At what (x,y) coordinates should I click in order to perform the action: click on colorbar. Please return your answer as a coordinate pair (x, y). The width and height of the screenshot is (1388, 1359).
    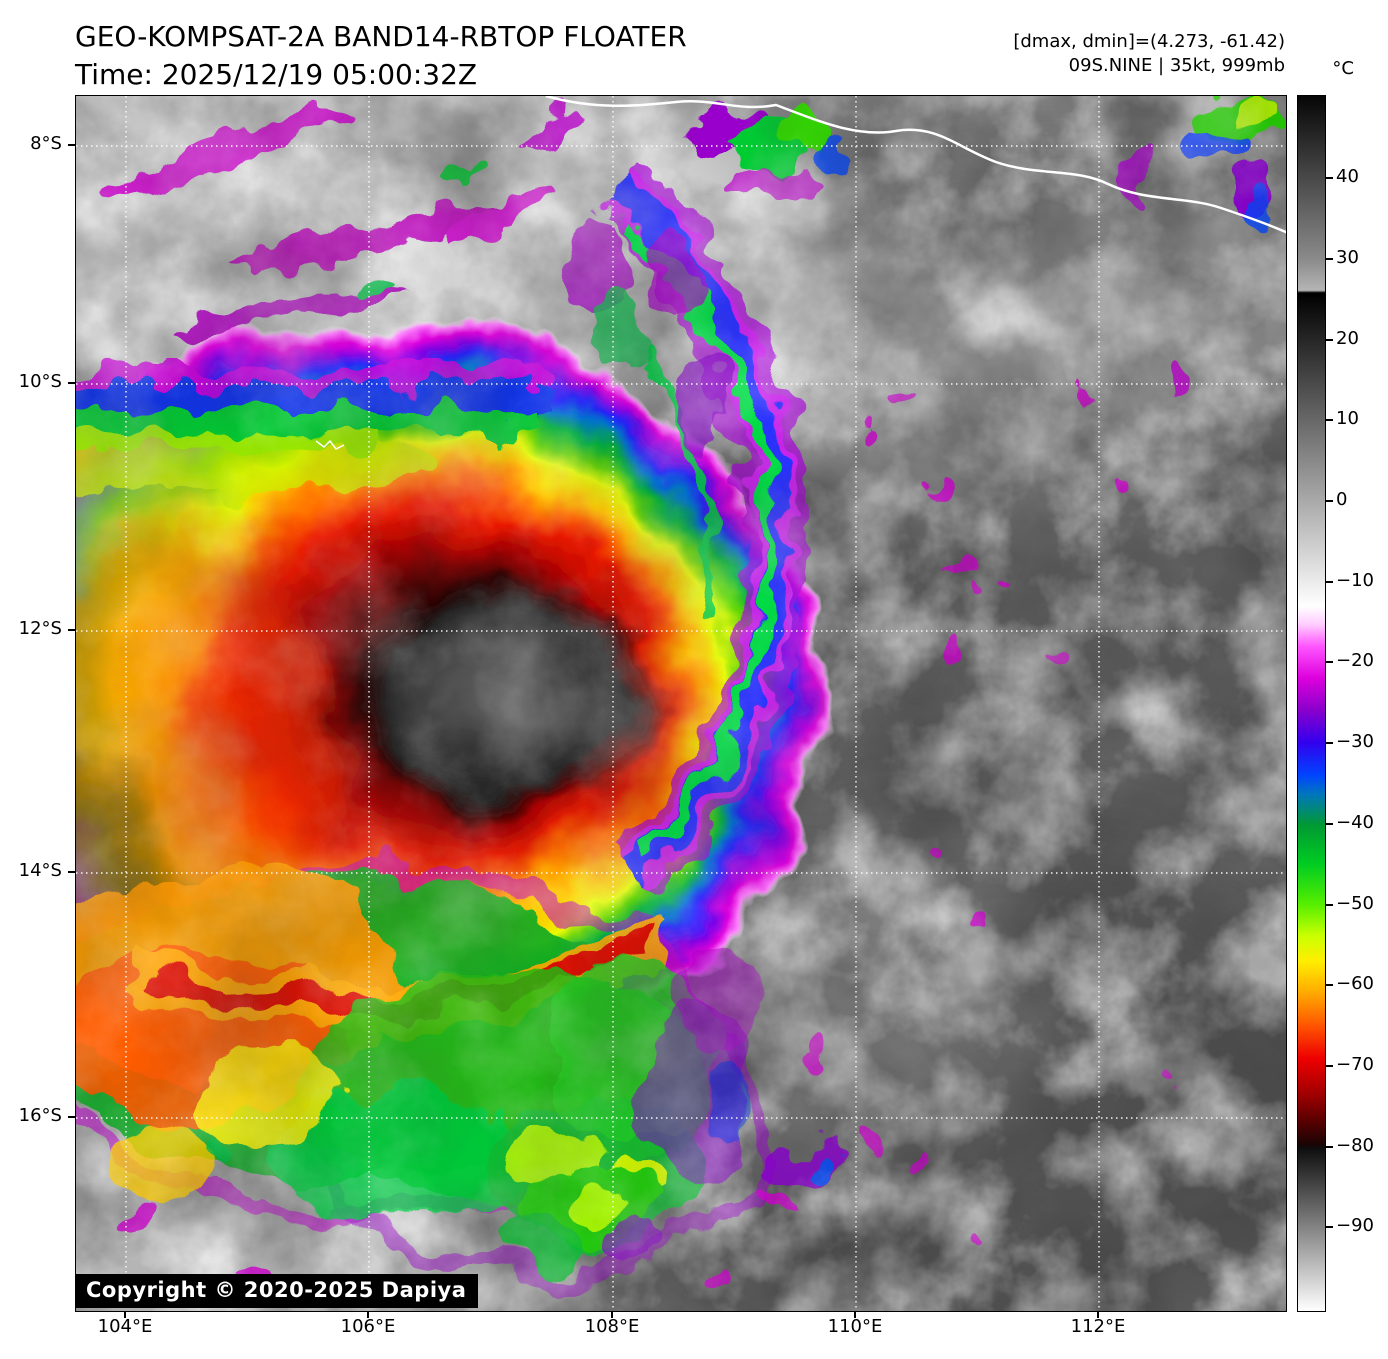
    Looking at the image, I should click on (1315, 703).